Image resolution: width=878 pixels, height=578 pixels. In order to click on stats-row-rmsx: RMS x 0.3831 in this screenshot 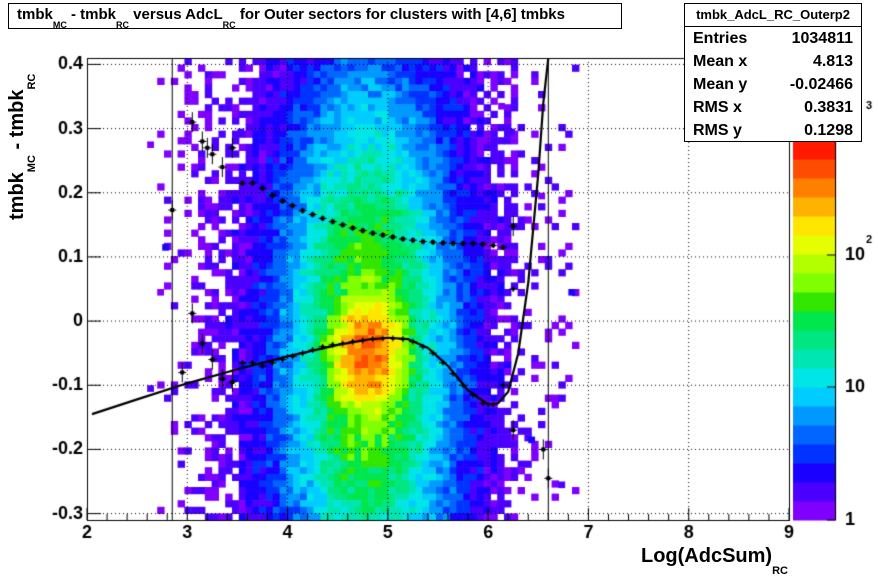, I will do `click(773, 107)`.